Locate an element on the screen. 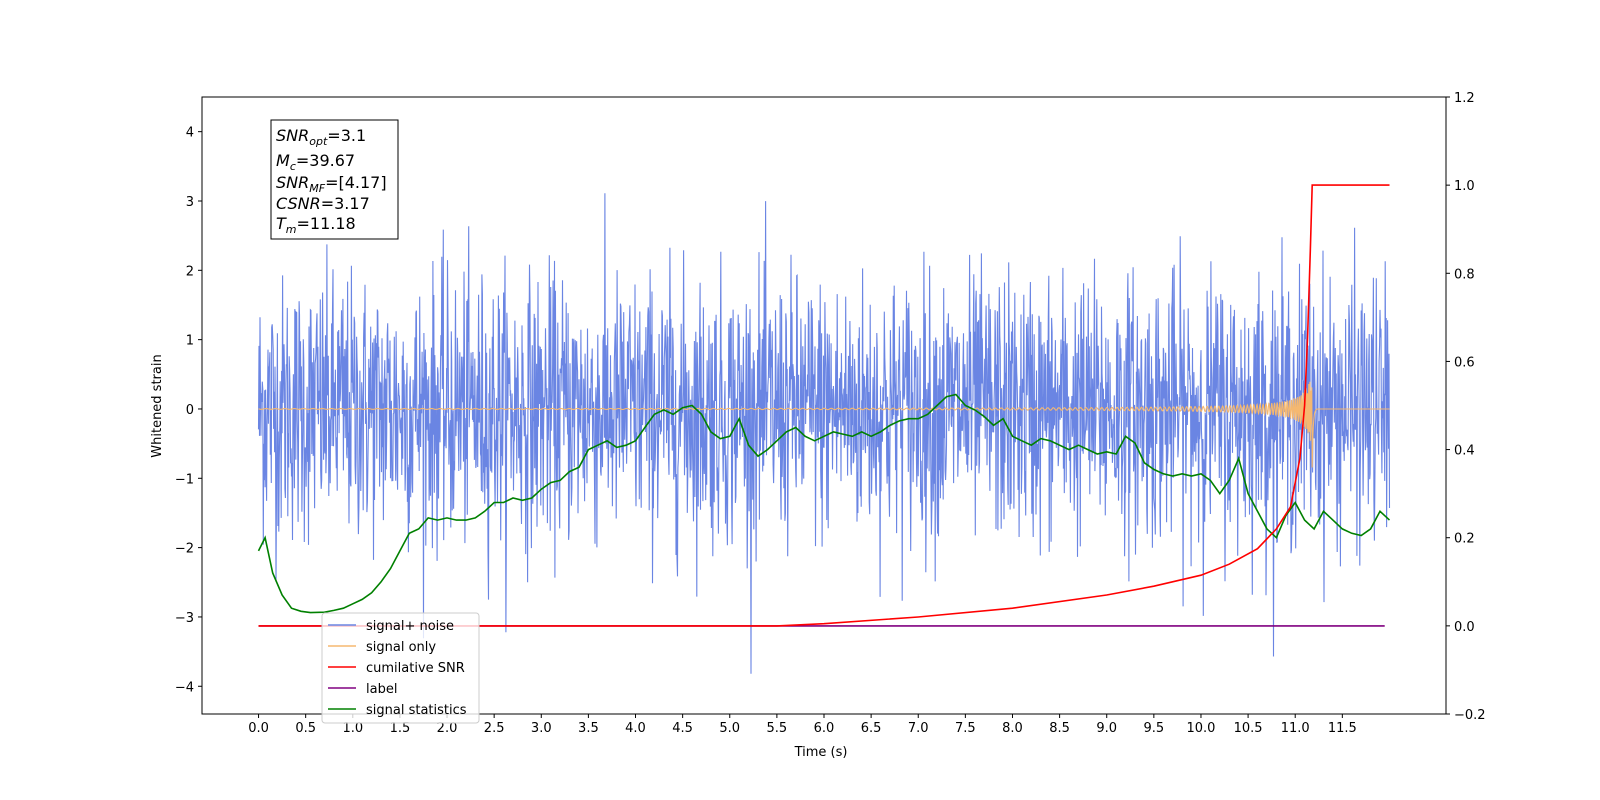 Image resolution: width=1600 pixels, height=800 pixels. legend-label: signal statistics is located at coordinates (416, 710).